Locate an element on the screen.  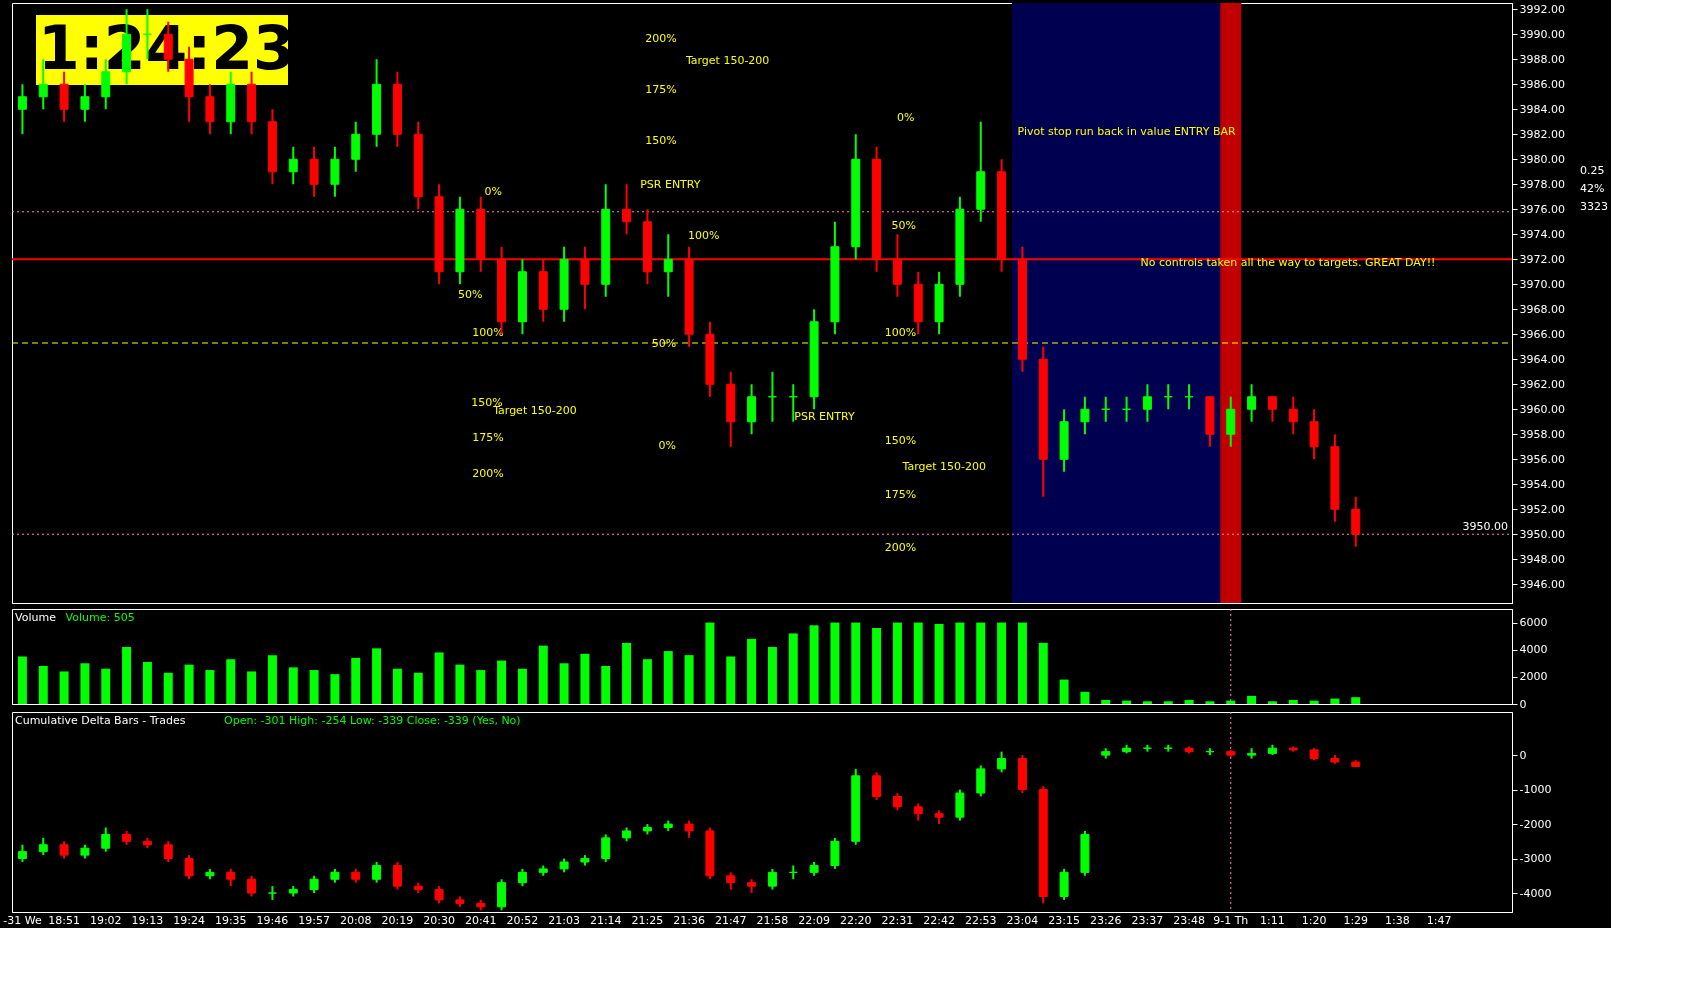
x-tick-label: 20:30 is located at coordinates (439, 920).